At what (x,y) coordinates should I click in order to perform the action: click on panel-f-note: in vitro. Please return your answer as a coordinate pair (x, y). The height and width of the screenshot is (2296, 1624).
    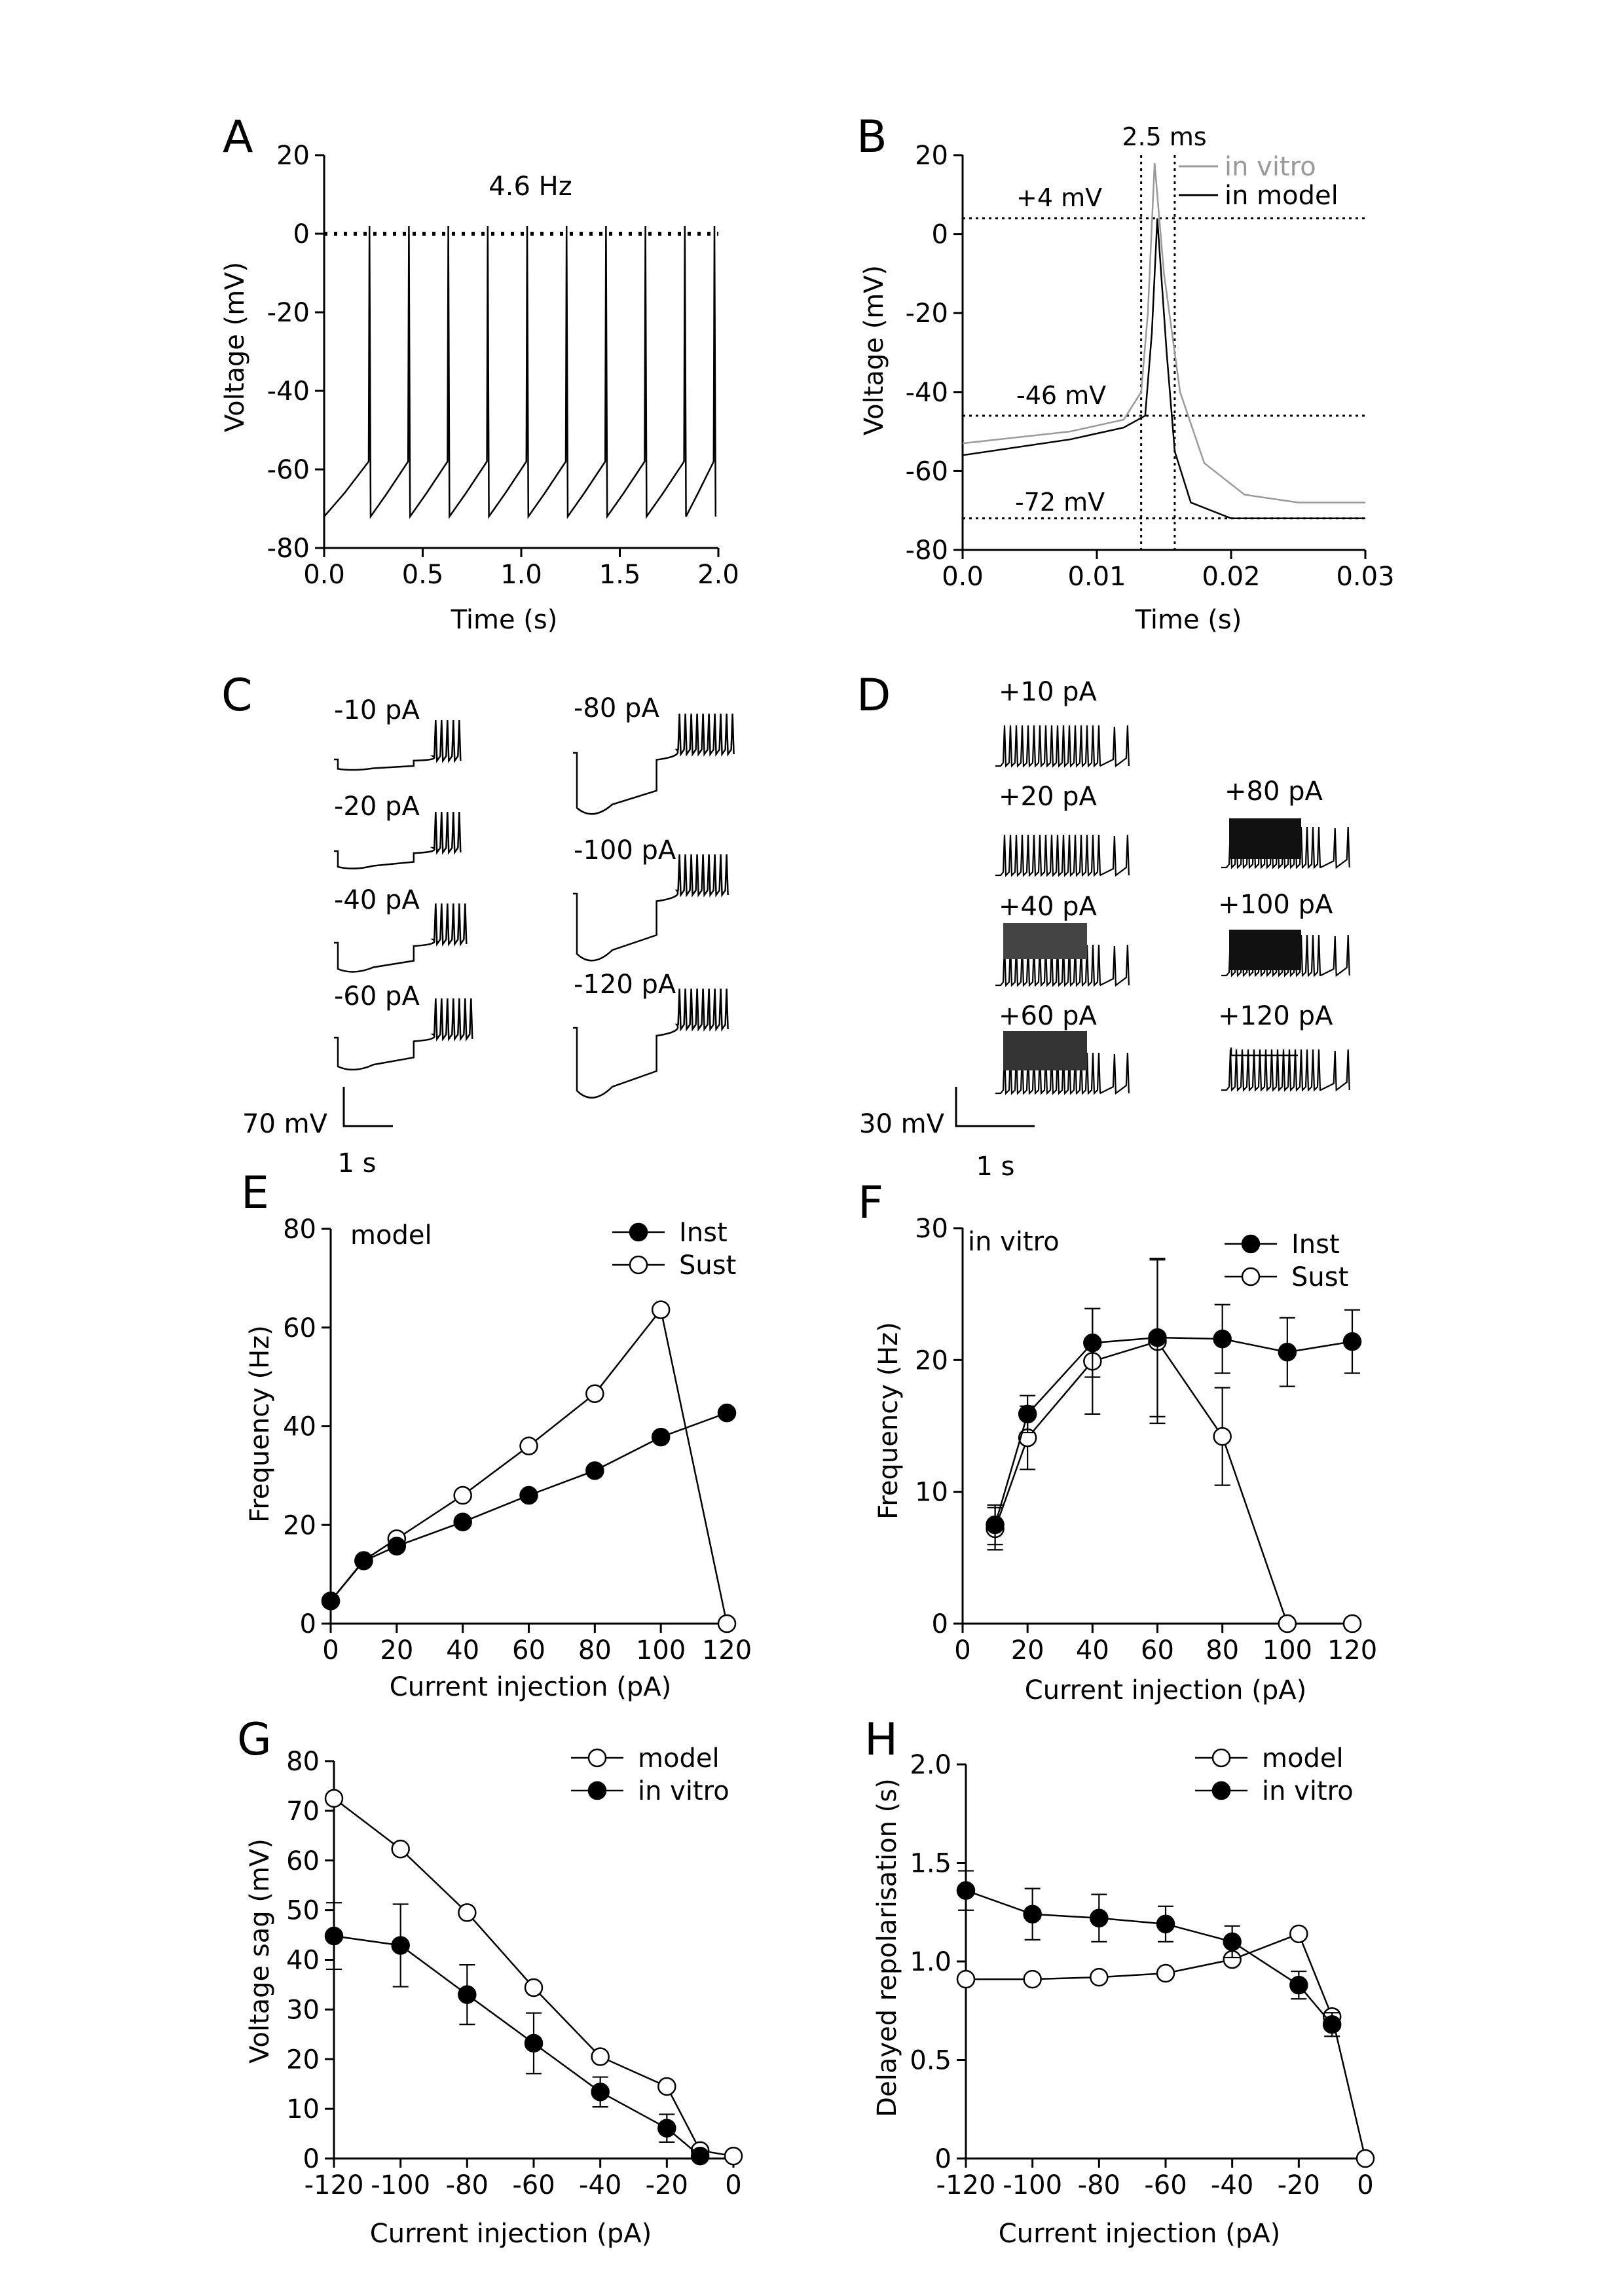
    Looking at the image, I should click on (1014, 1242).